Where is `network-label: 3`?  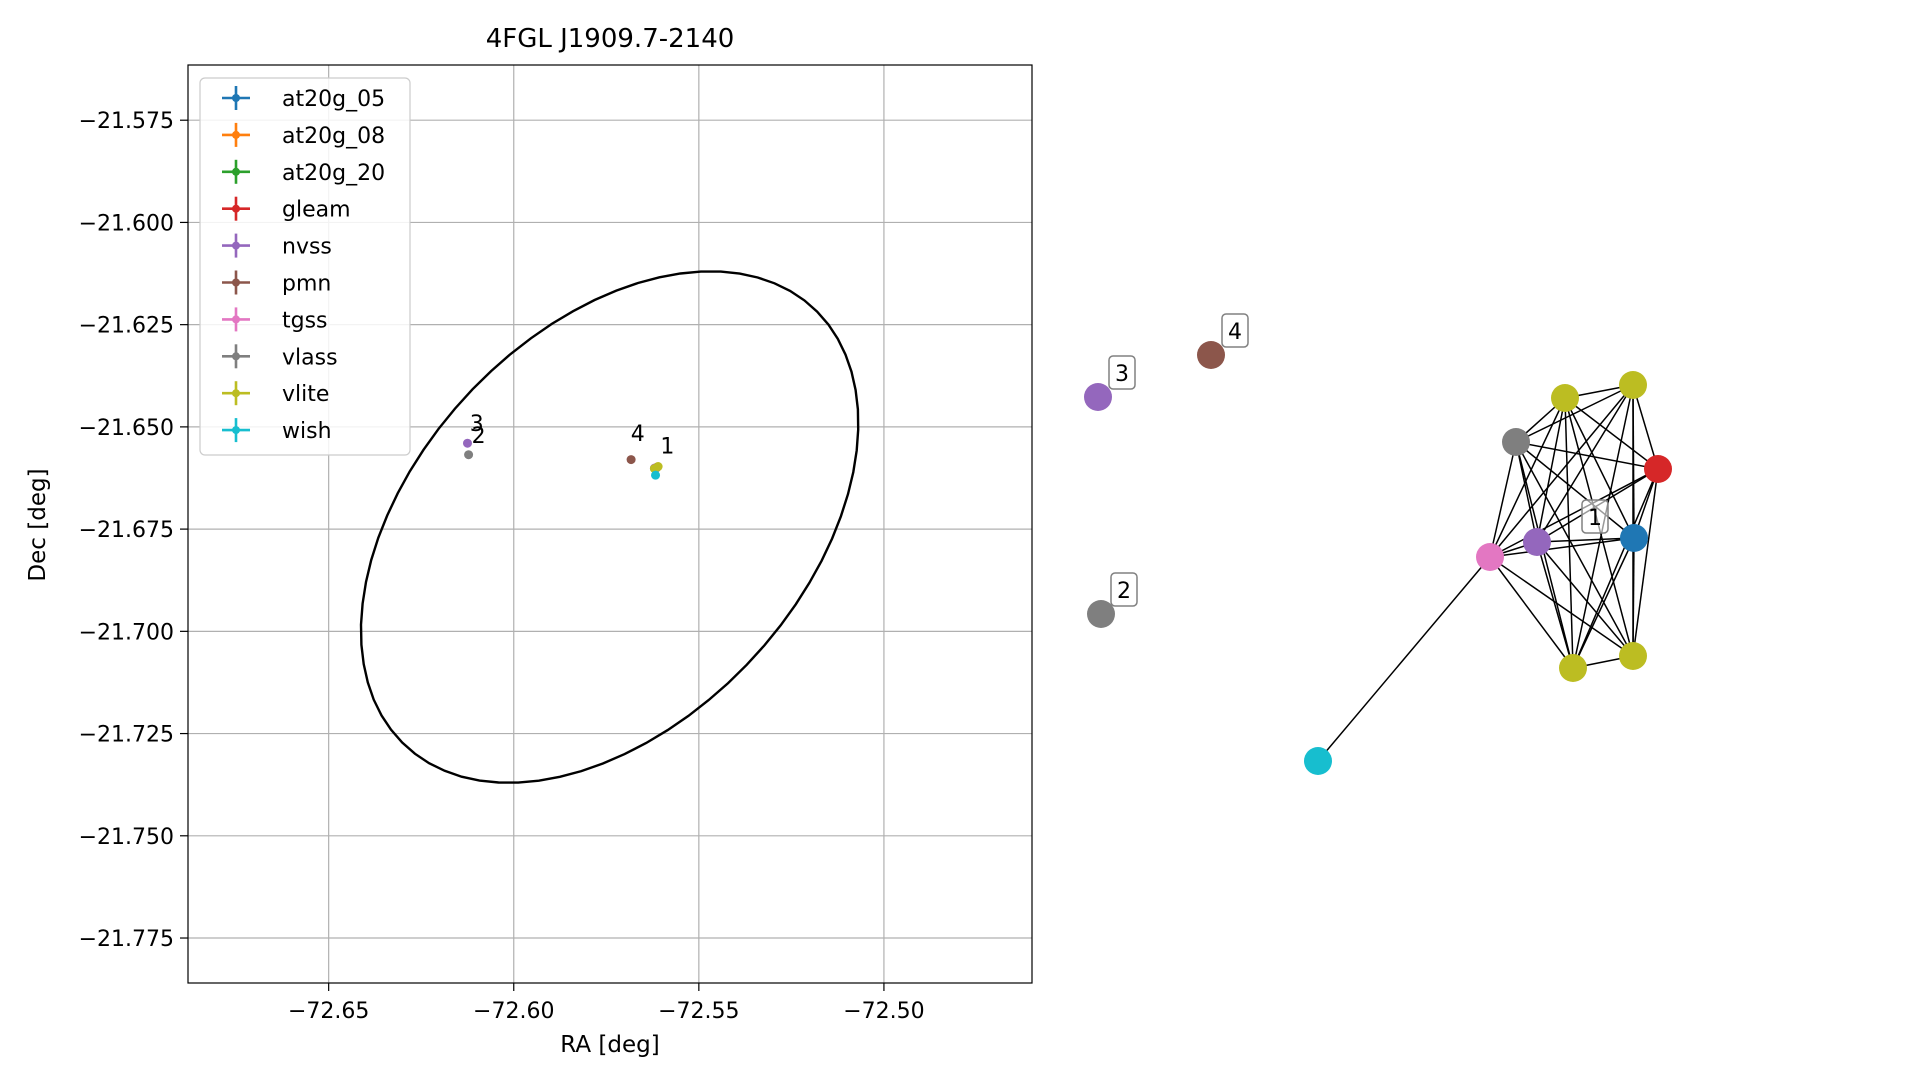
network-label: 3 is located at coordinates (1122, 372).